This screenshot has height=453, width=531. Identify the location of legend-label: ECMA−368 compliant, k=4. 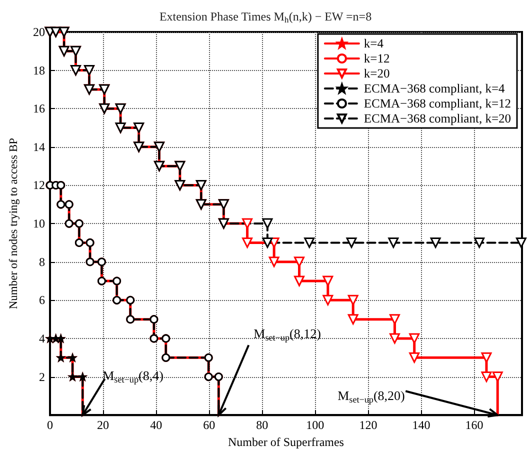
(435, 89).